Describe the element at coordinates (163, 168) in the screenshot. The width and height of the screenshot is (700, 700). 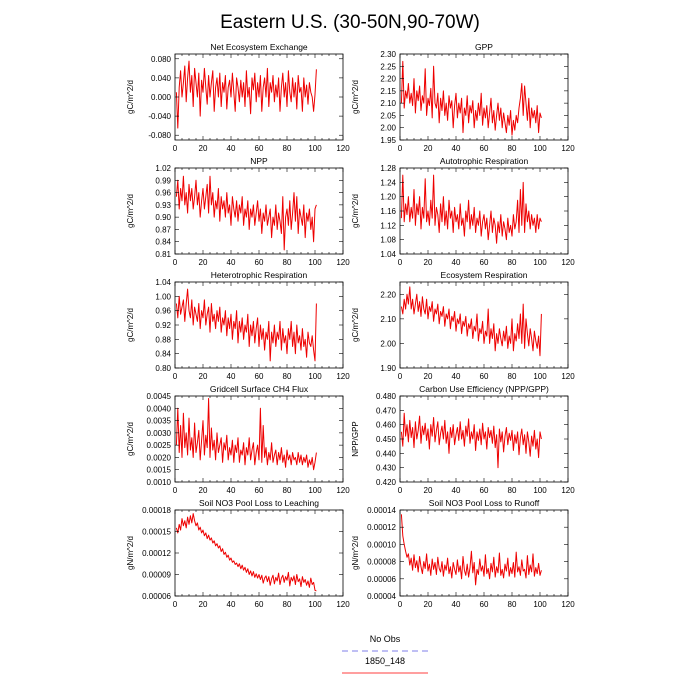
I see `y-tick-label: 1.02` at that location.